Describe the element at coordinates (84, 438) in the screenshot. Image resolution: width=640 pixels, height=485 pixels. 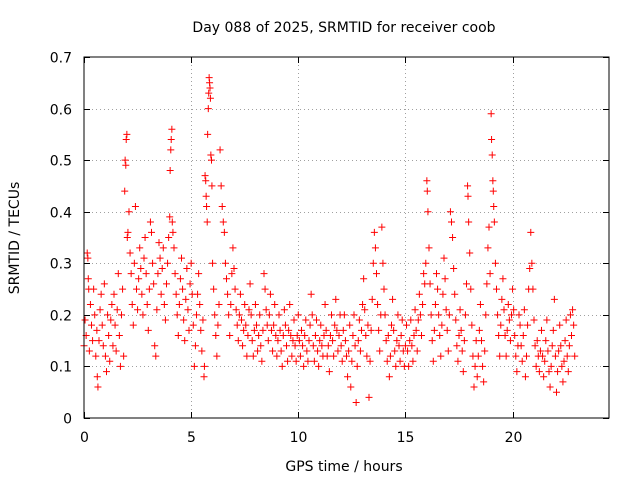
I see `x-tick-label: 0` at that location.